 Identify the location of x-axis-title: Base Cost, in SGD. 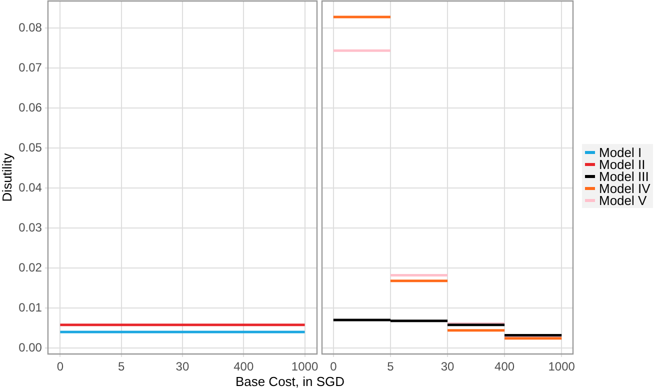
(290, 381).